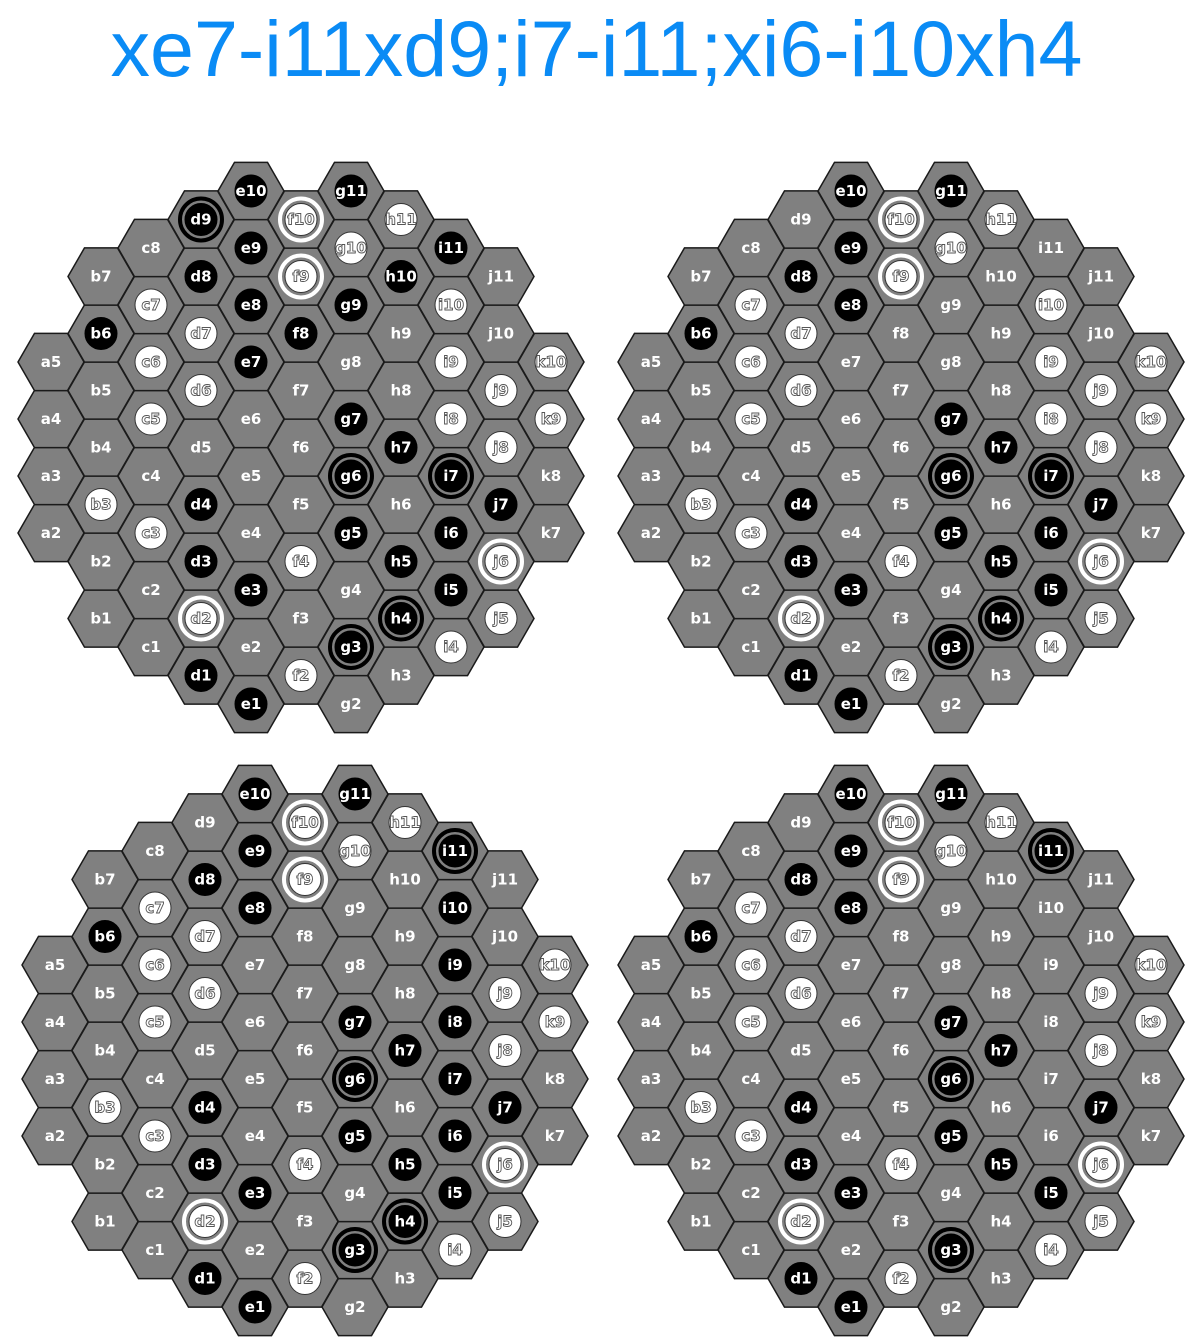 This screenshot has width=1193, height=1344. I want to click on cell-d3: d3, so click(801, 1164).